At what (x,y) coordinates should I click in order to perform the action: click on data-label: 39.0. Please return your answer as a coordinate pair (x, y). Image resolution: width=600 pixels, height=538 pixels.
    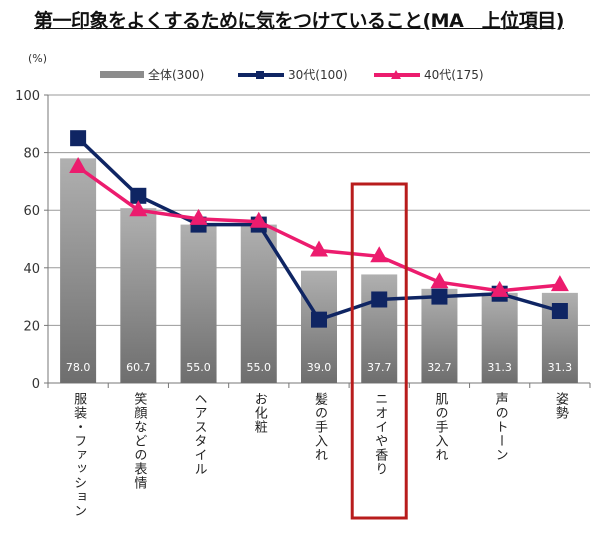
    Looking at the image, I should click on (319, 367).